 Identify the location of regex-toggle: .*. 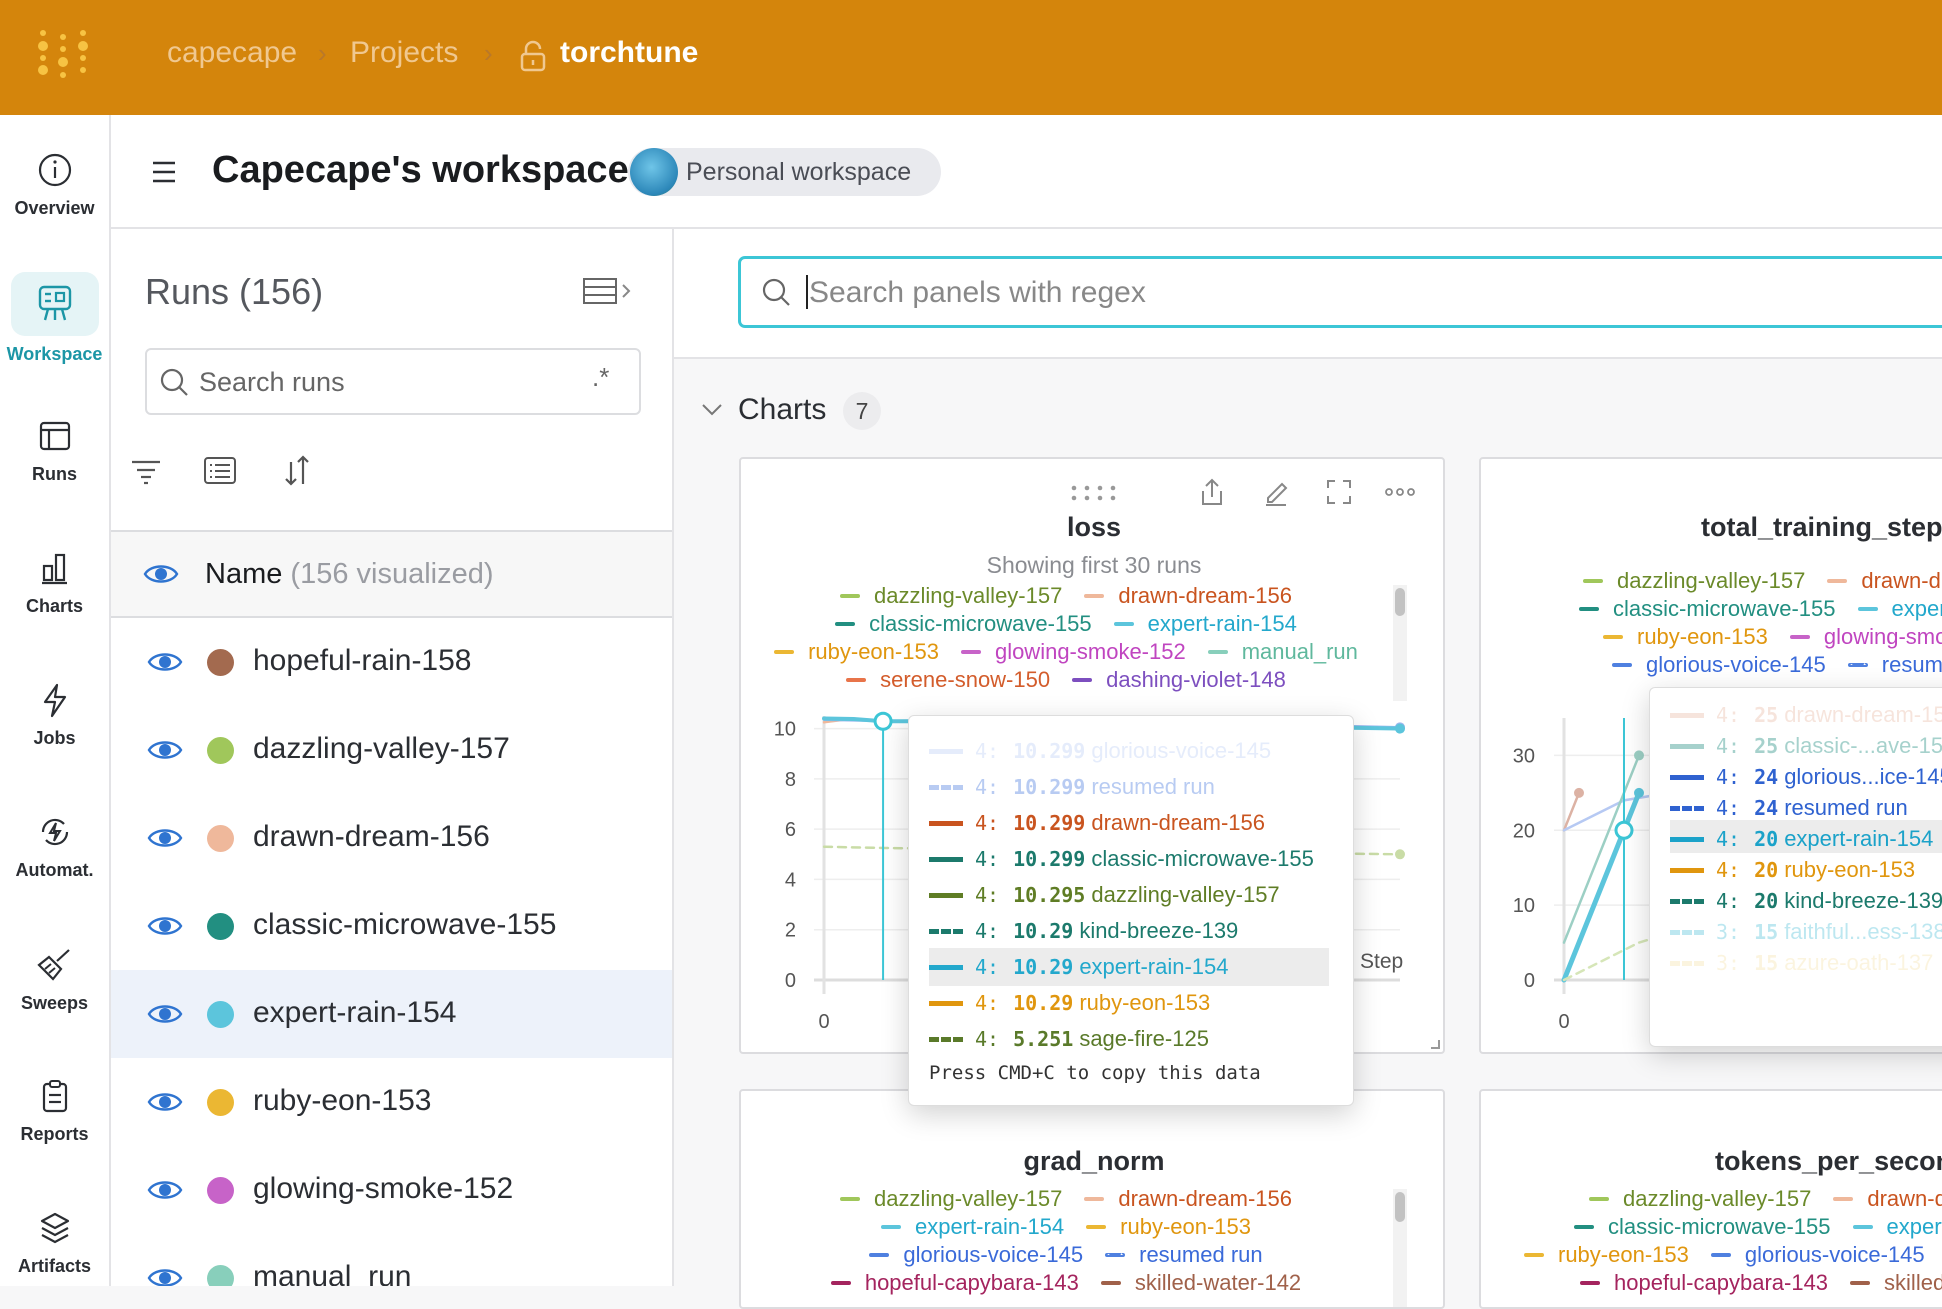
(601, 377).